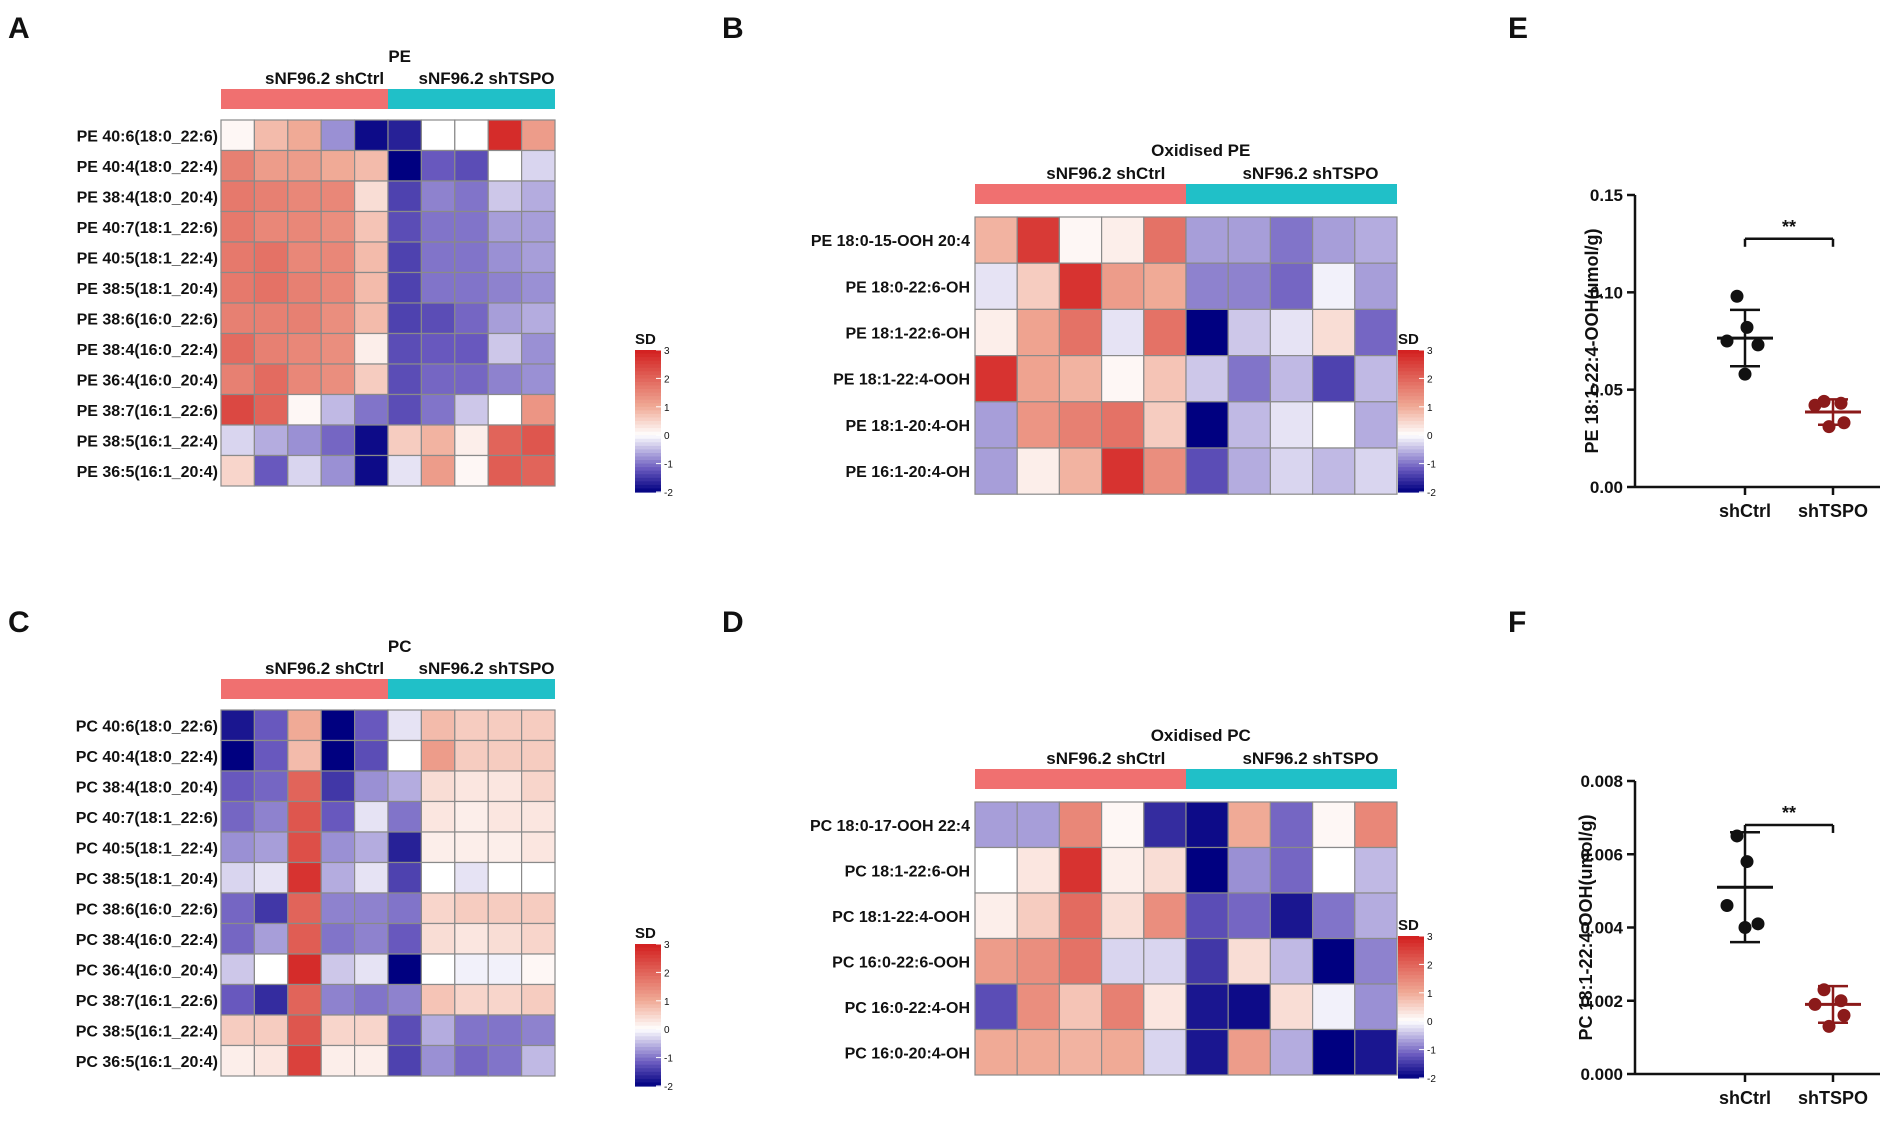 Image resolution: width=1902 pixels, height=1122 pixels. What do you see at coordinates (1291, 194) in the screenshot?
I see `group-bar-shtspo` at bounding box center [1291, 194].